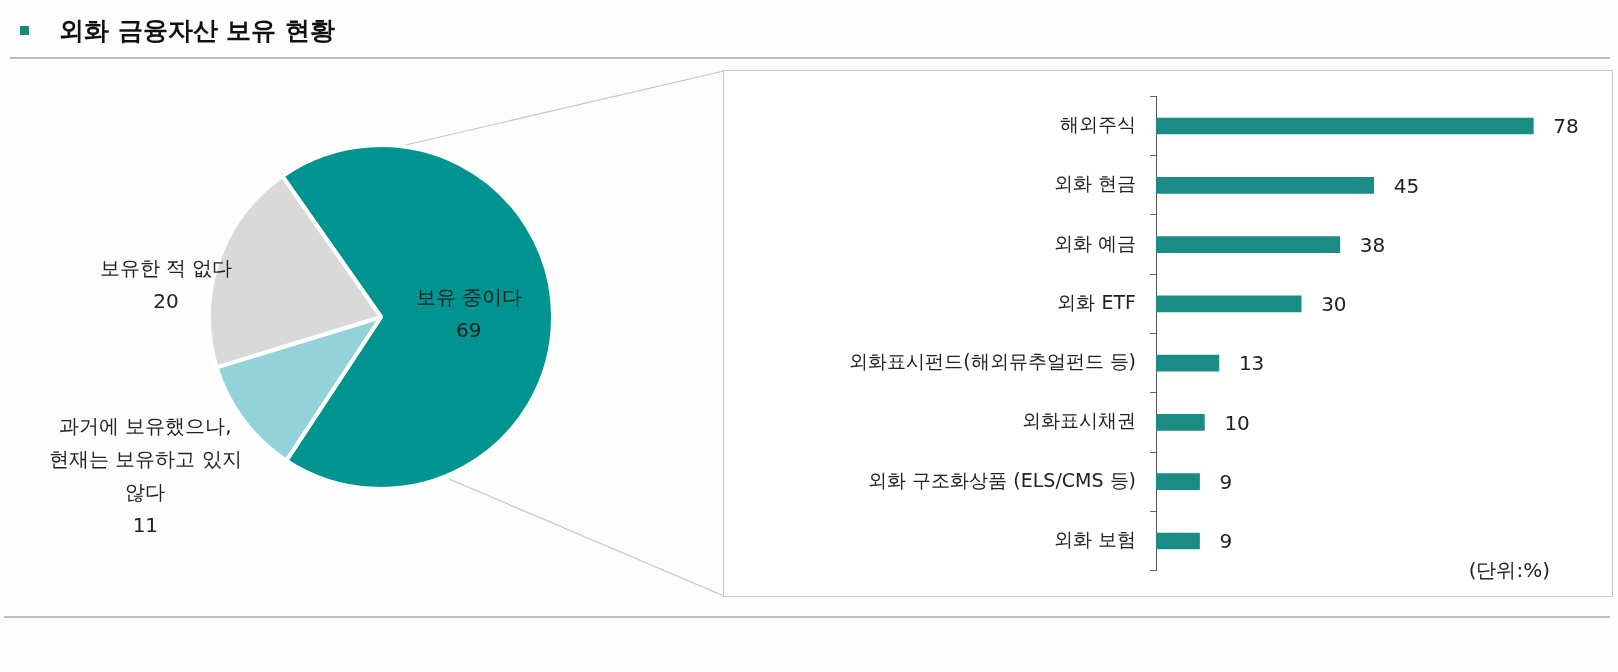  I want to click on slice-label: 과거에 보유했으나, 현재는 보유하고 있지 않다, so click(145, 458).